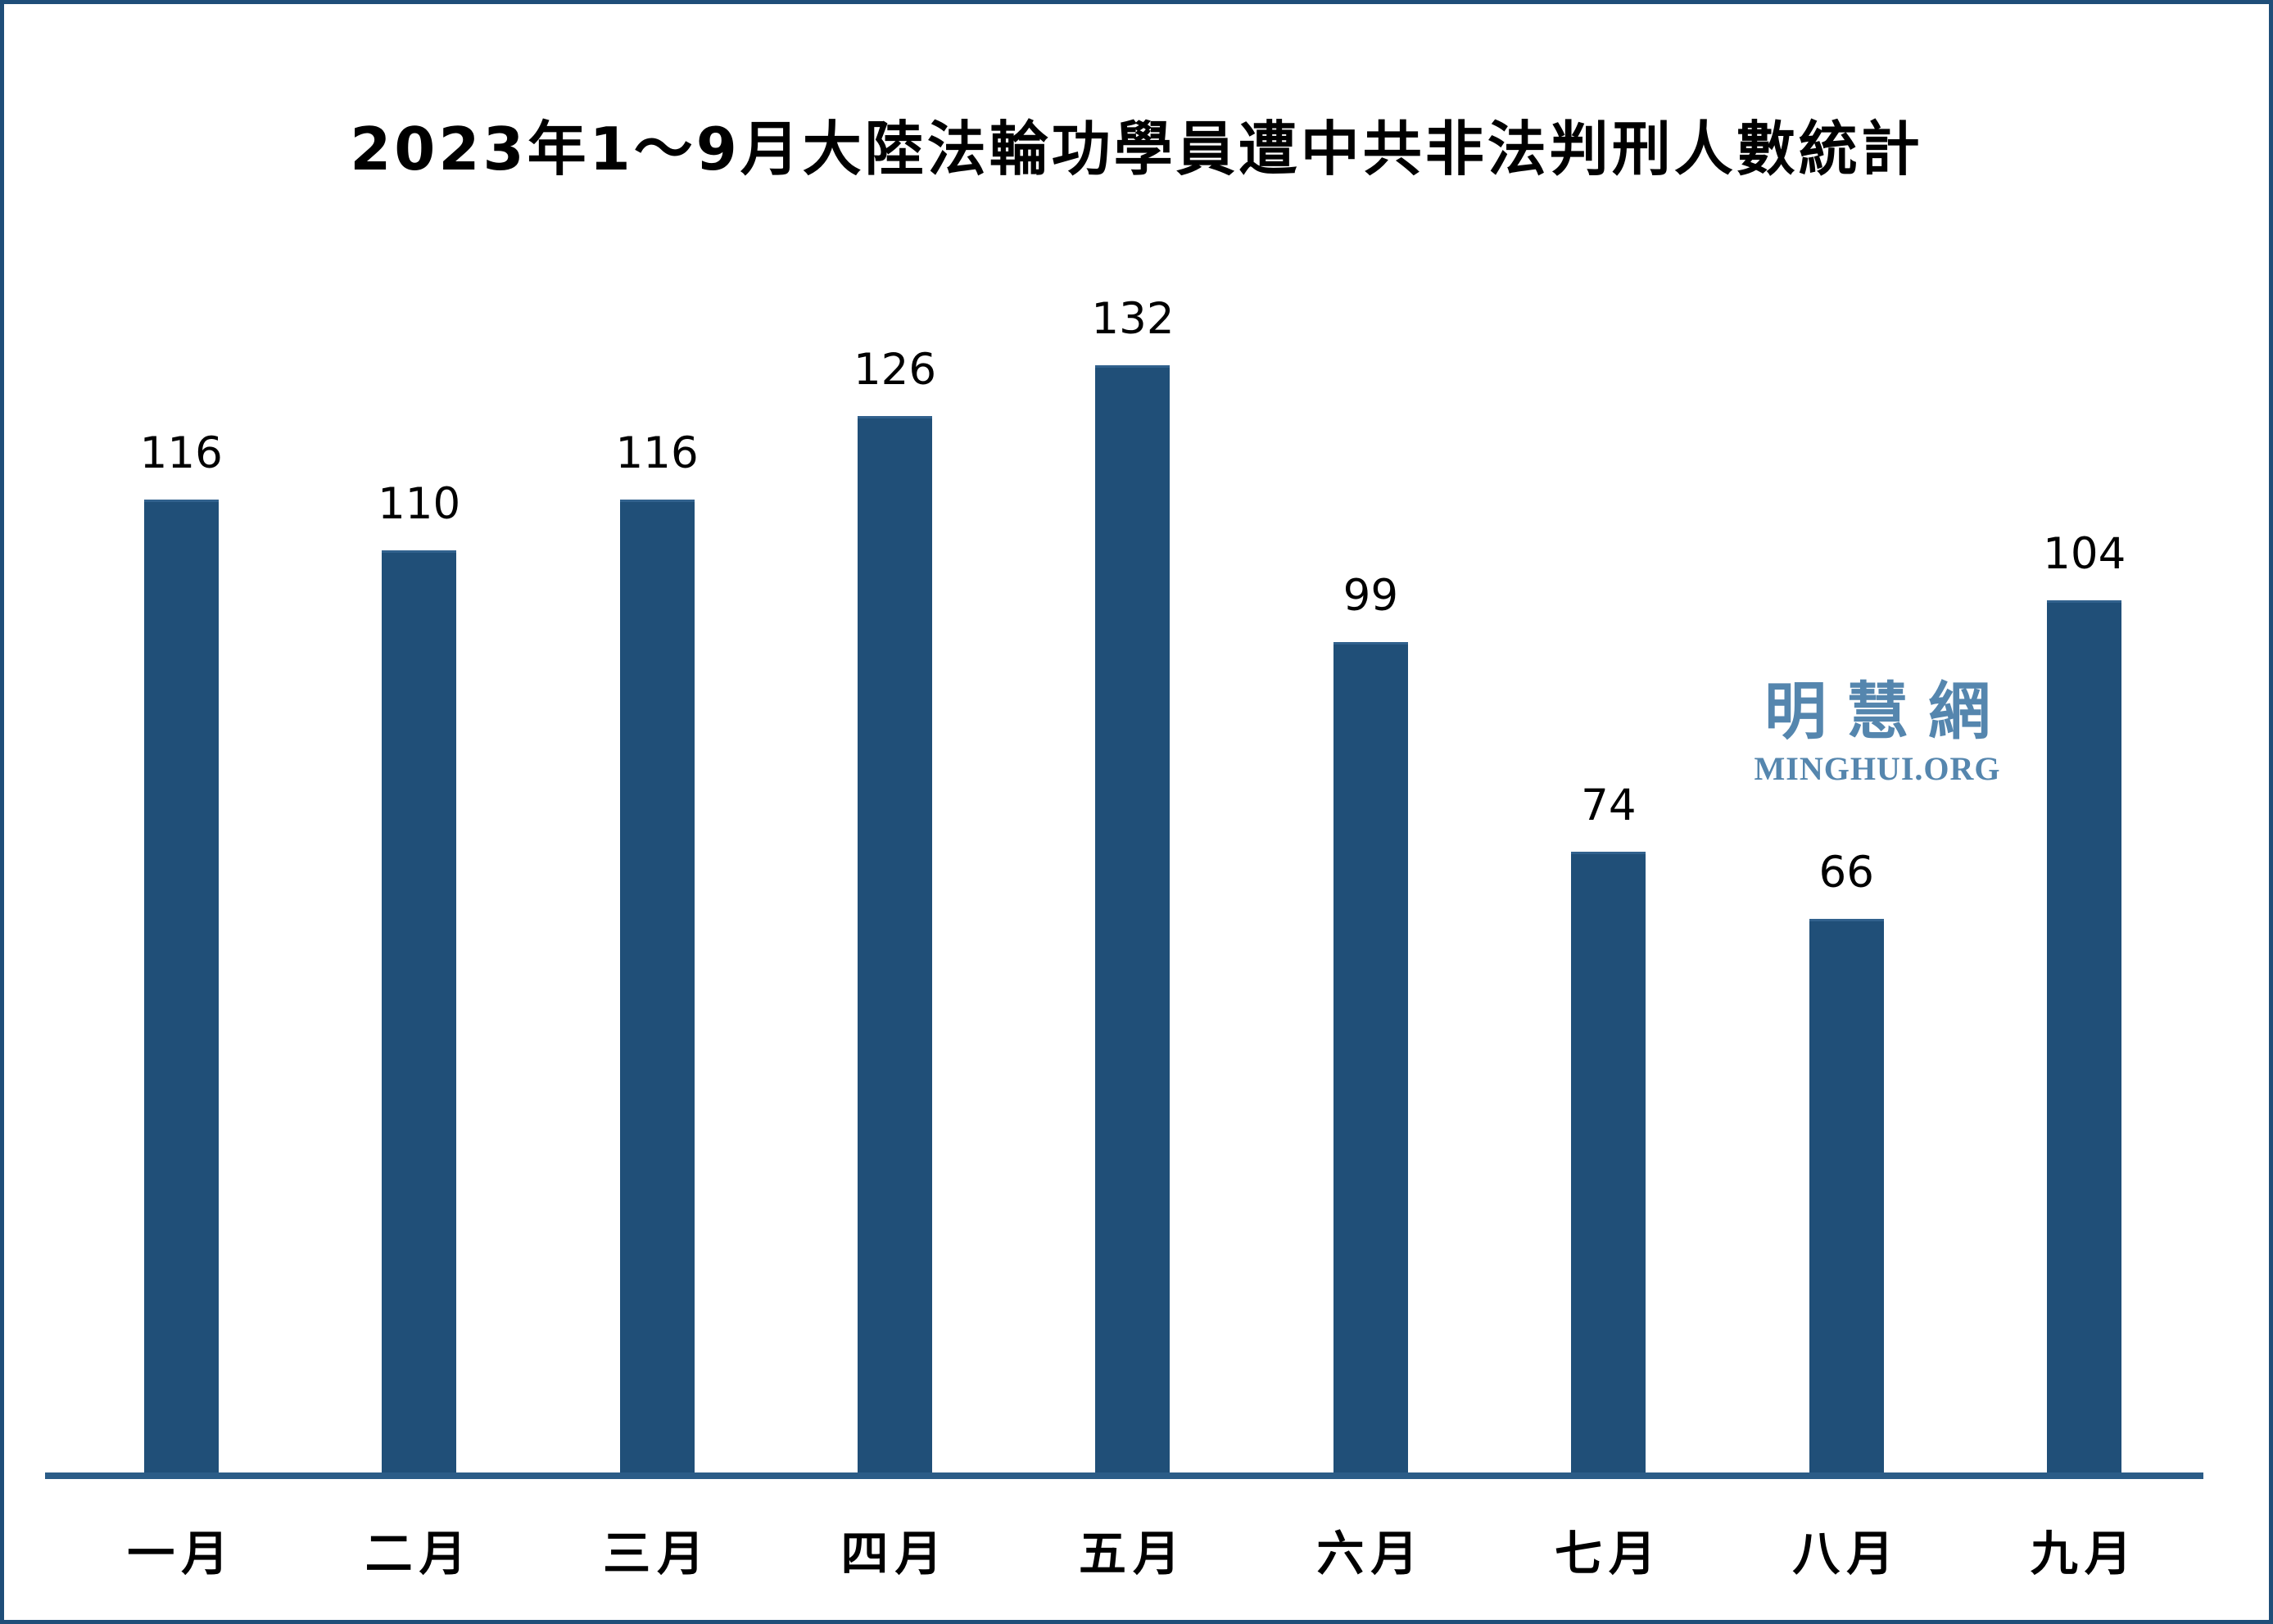 Image resolution: width=2273 pixels, height=1624 pixels. I want to click on x-axis-label: 七月, so click(1608, 1554).